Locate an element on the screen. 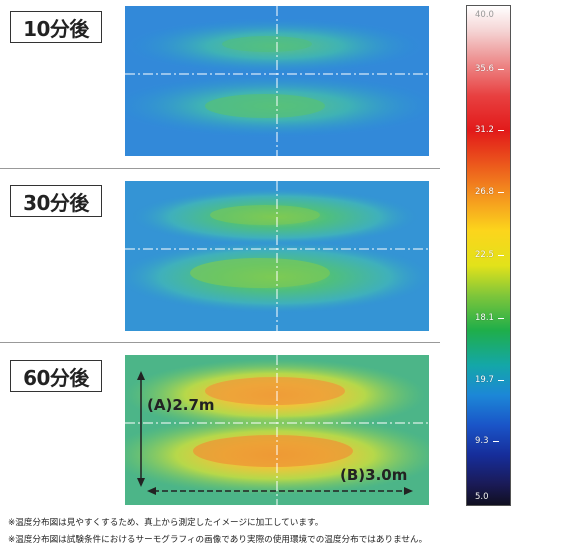 The height and width of the screenshot is (550, 571). time-label-30min: 30分後 is located at coordinates (56, 201).